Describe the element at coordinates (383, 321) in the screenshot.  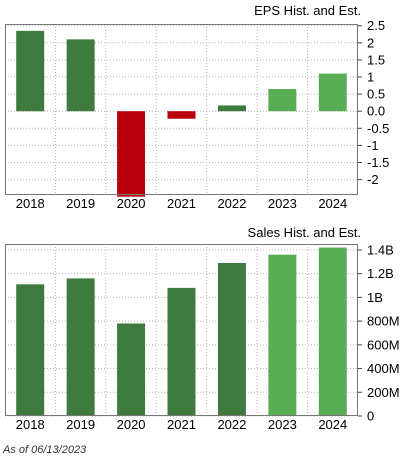
I see `y-tick-label: 800M` at that location.